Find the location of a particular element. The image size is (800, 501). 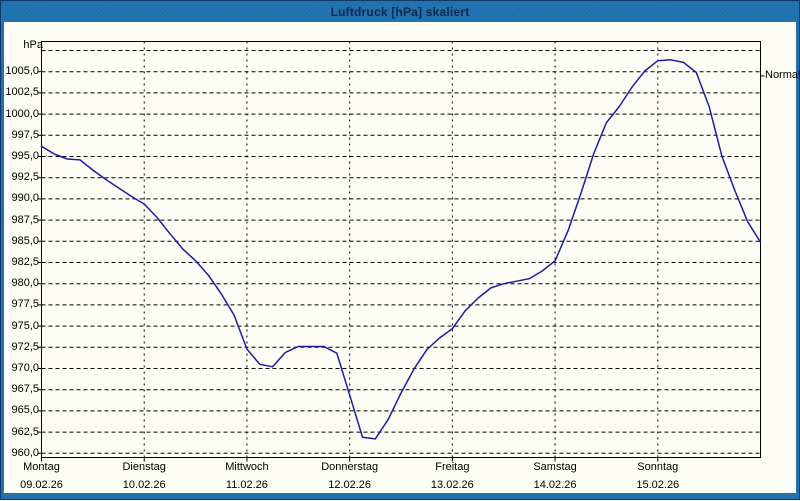

title-bar: Luftdruck [hPa] skaliert is located at coordinates (400, 11).